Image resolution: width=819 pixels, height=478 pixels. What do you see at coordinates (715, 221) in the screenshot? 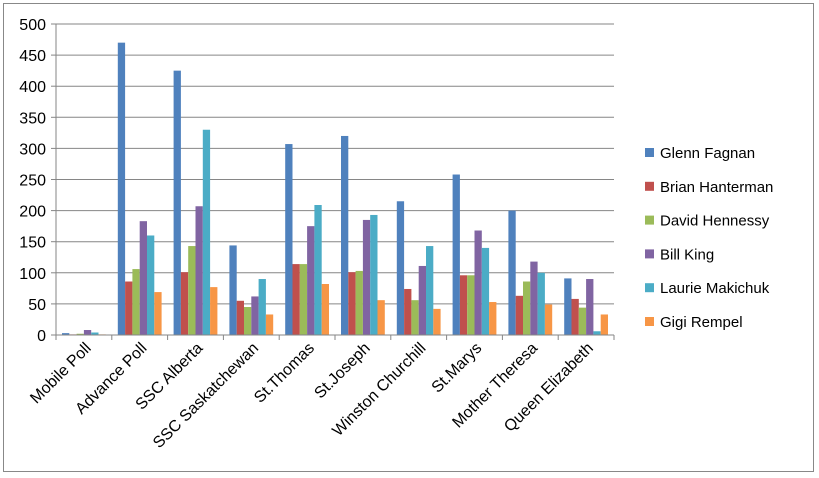
I see `legend-label: David Hennessy` at bounding box center [715, 221].